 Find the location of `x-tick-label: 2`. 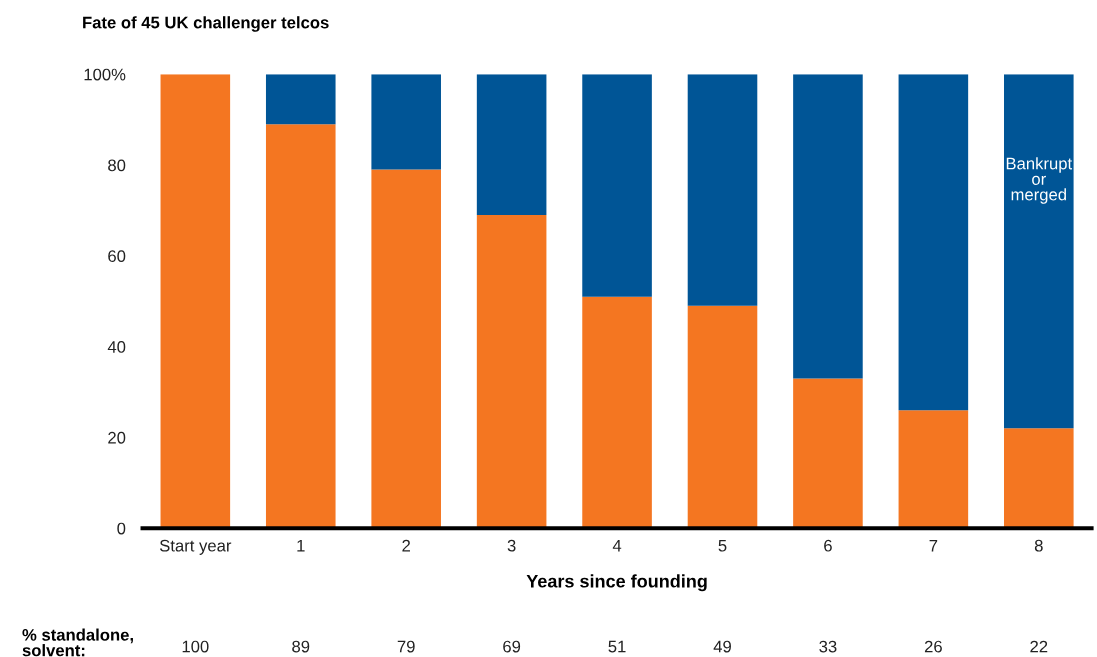

x-tick-label: 2 is located at coordinates (406, 545).